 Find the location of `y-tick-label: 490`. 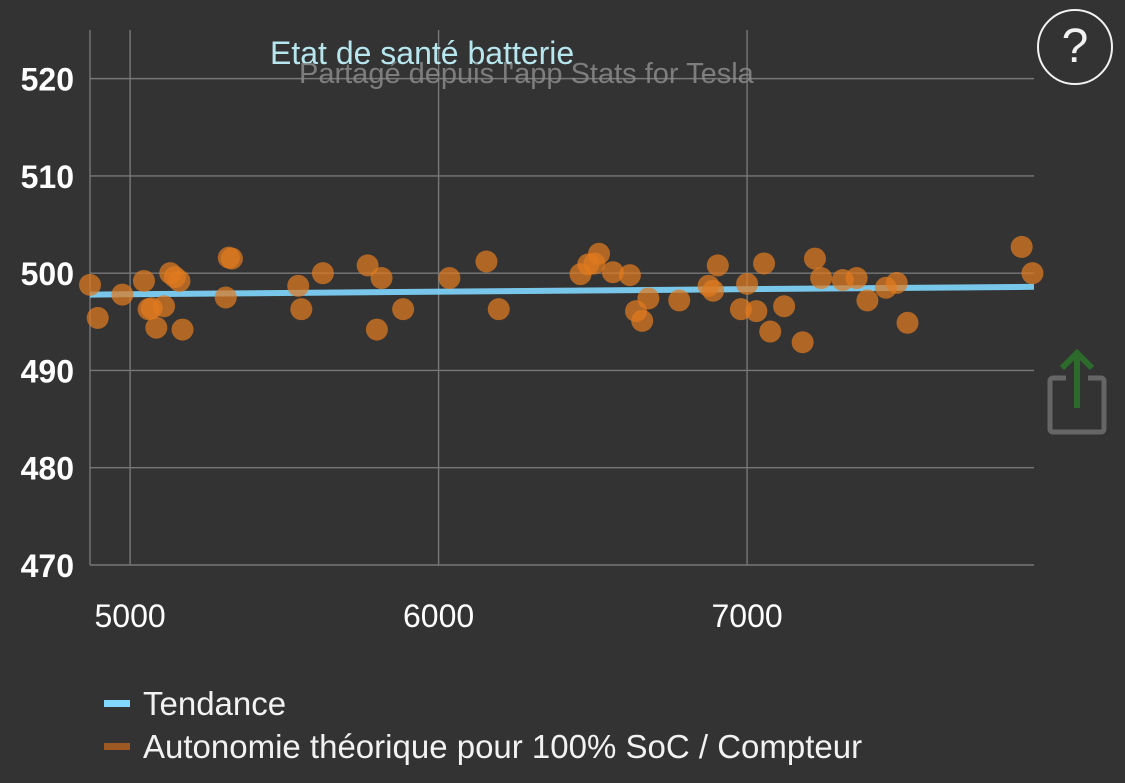

y-tick-label: 490 is located at coordinates (47, 371).